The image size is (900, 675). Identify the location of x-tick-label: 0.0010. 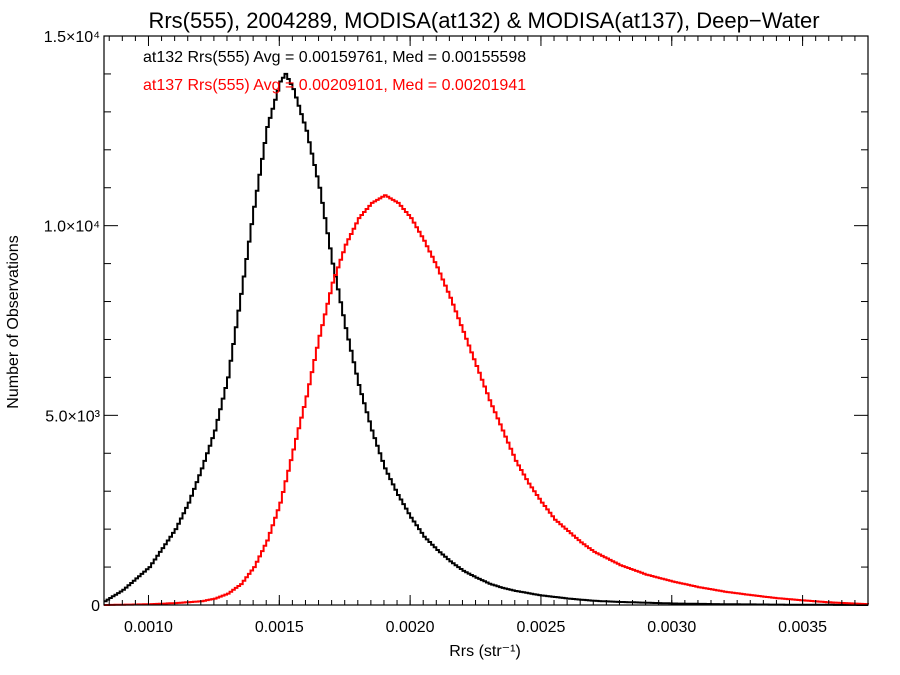
(148, 627).